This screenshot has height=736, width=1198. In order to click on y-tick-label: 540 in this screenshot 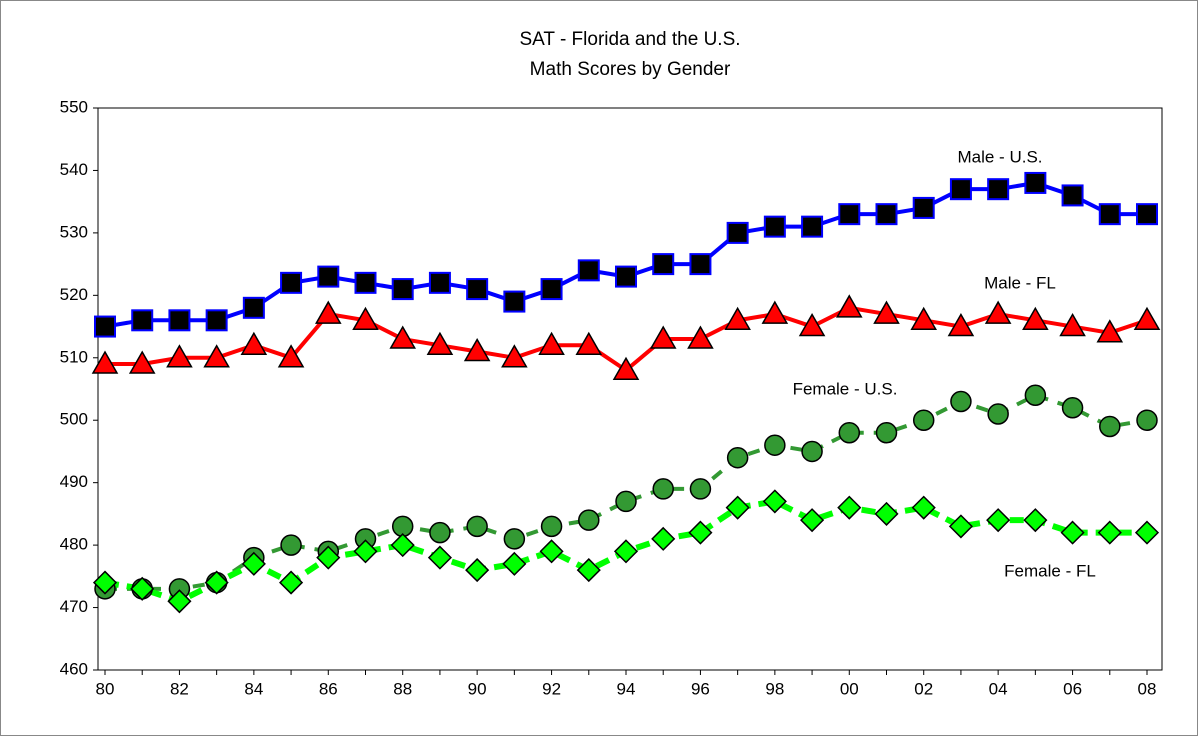, I will do `click(74, 169)`.